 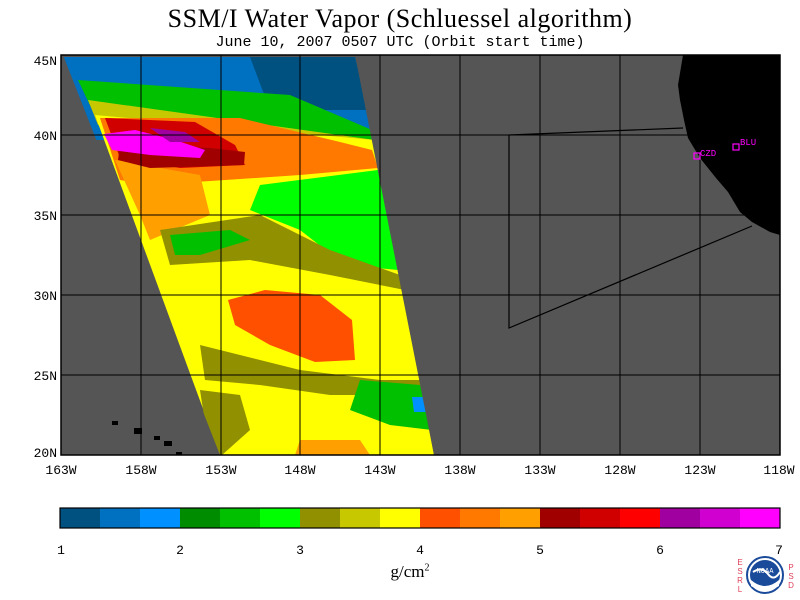 What do you see at coordinates (539, 470) in the screenshot?
I see `lon-label: 133W` at bounding box center [539, 470].